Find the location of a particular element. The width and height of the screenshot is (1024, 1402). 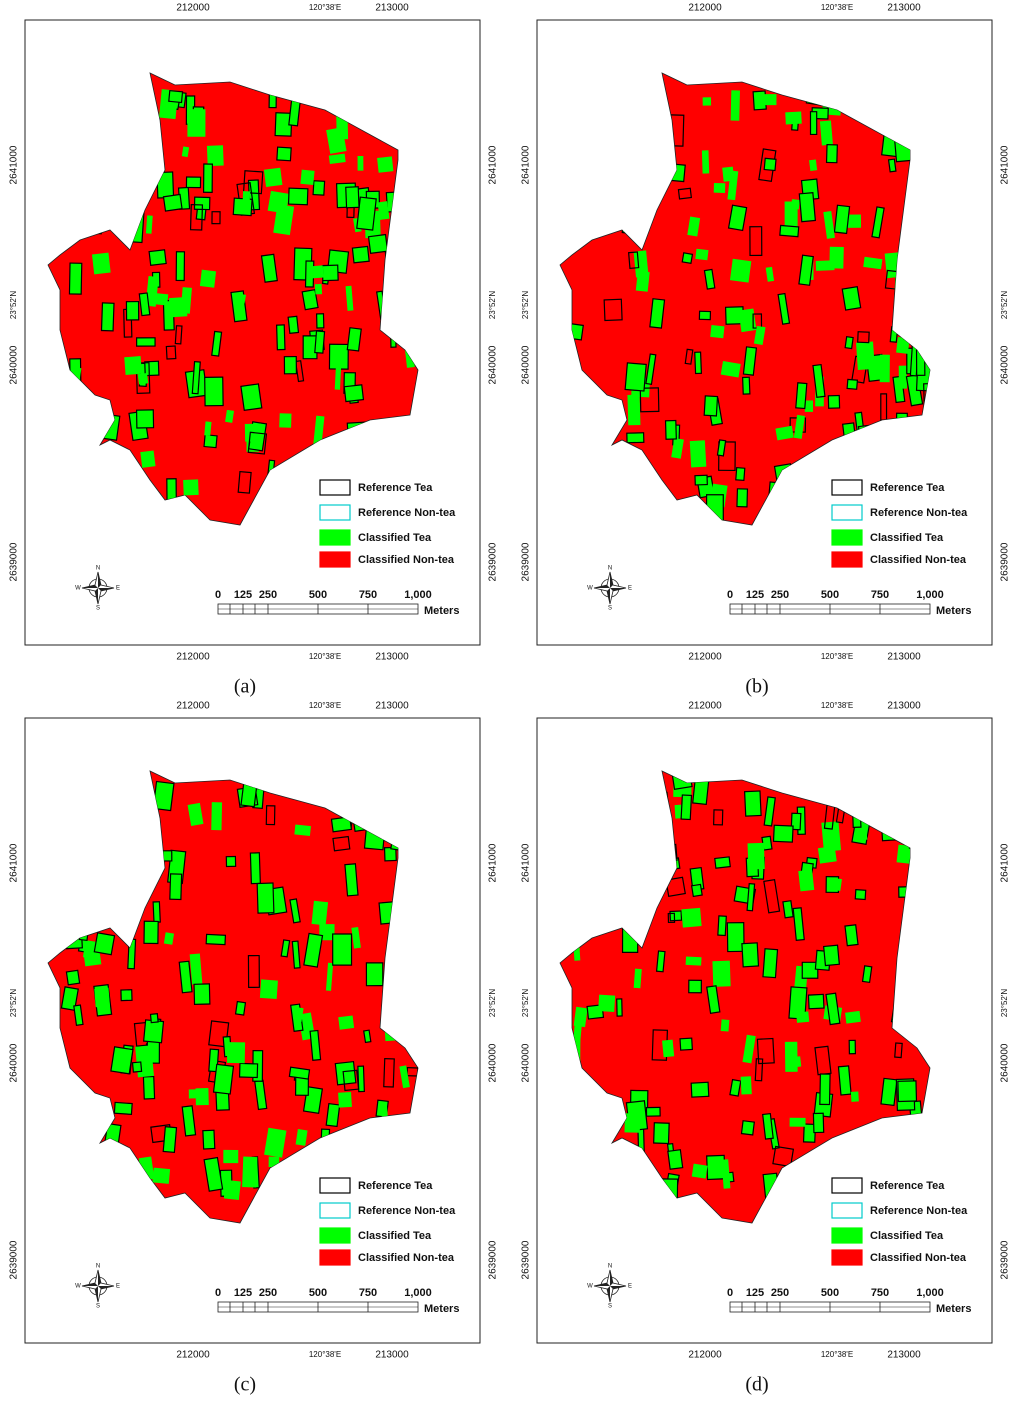

y-coord-left: 2641000 is located at coordinates (14, 164).